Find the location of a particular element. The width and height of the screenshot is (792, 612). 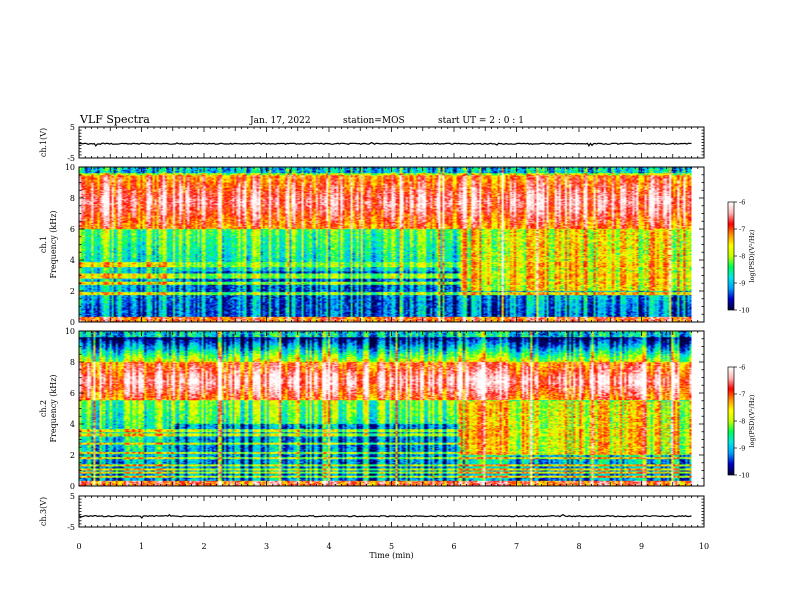

x-tick-label: 0 is located at coordinates (78, 546).